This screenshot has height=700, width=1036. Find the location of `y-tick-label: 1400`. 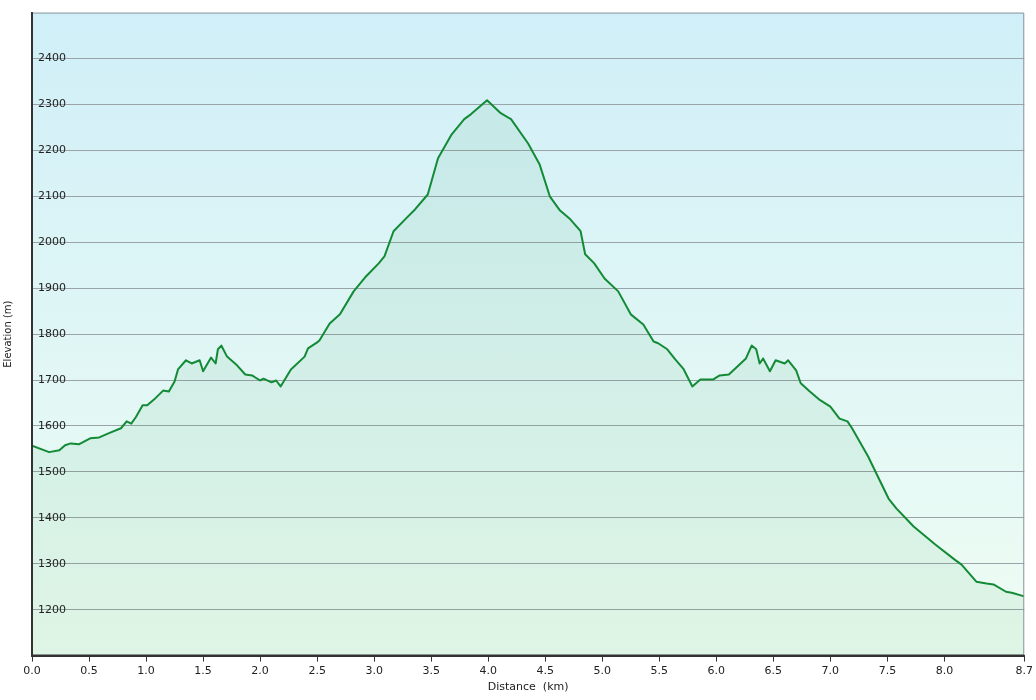

y-tick-label: 1400 is located at coordinates (52, 517).